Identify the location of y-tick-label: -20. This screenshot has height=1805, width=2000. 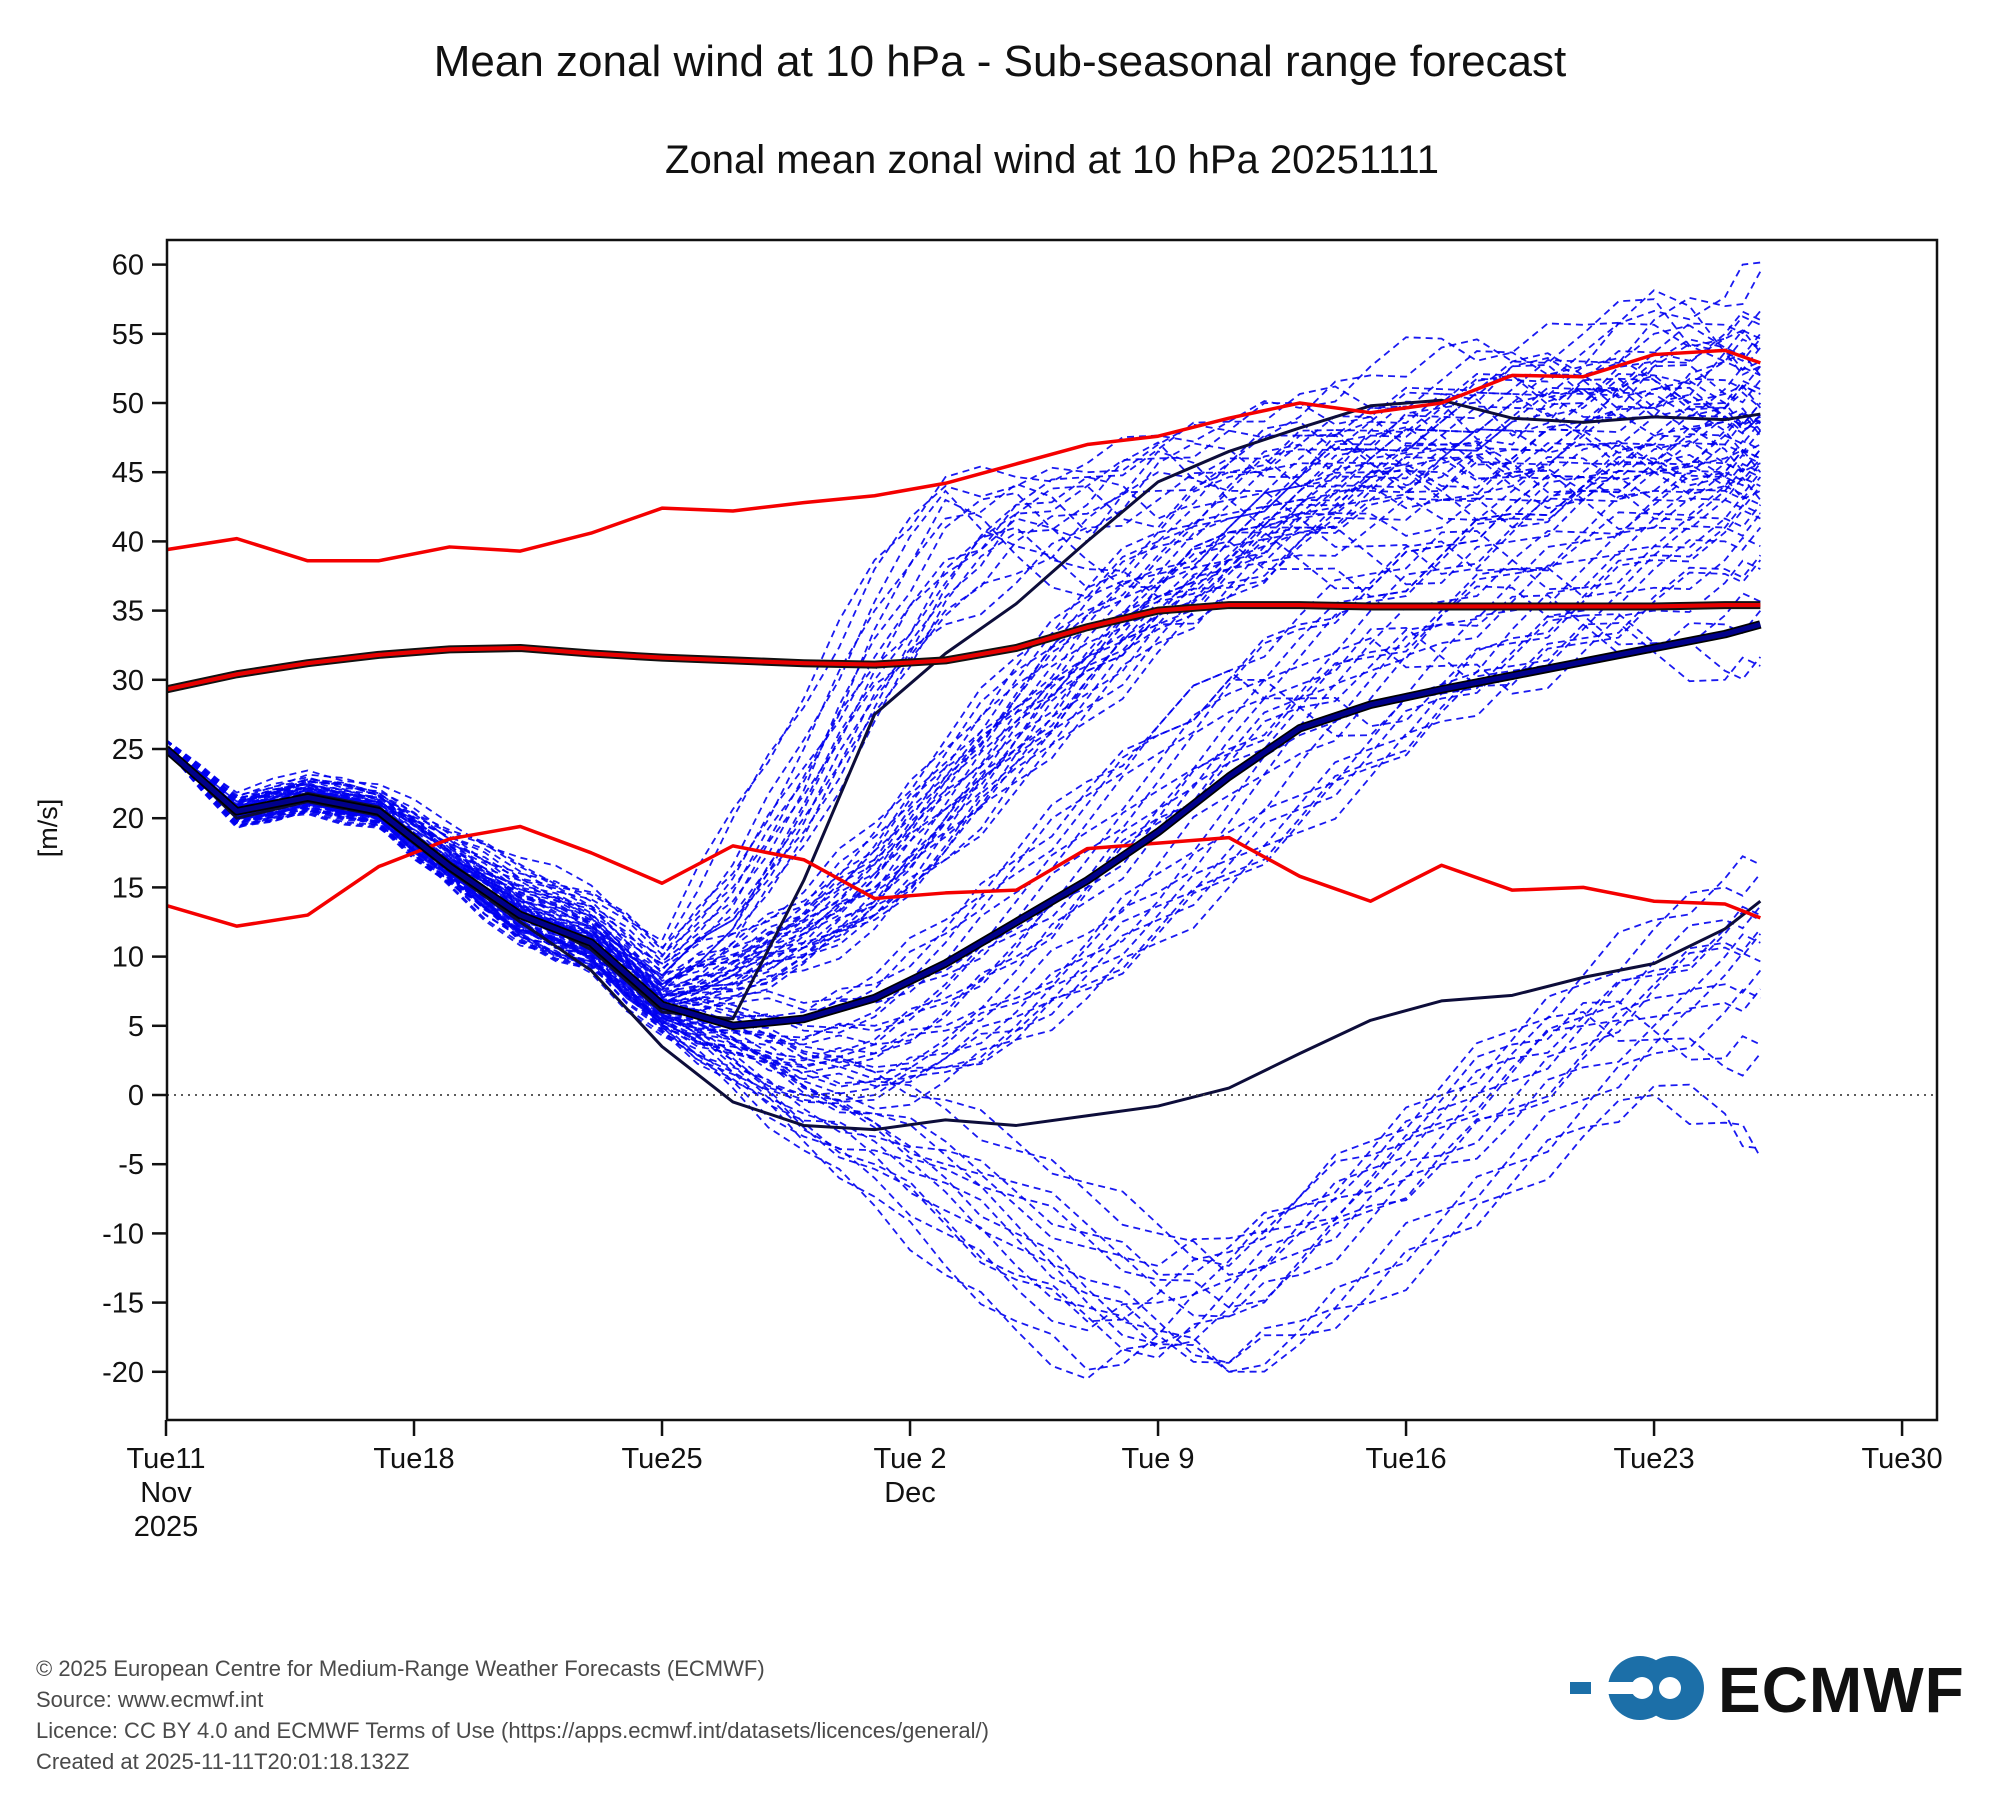
(123, 1373).